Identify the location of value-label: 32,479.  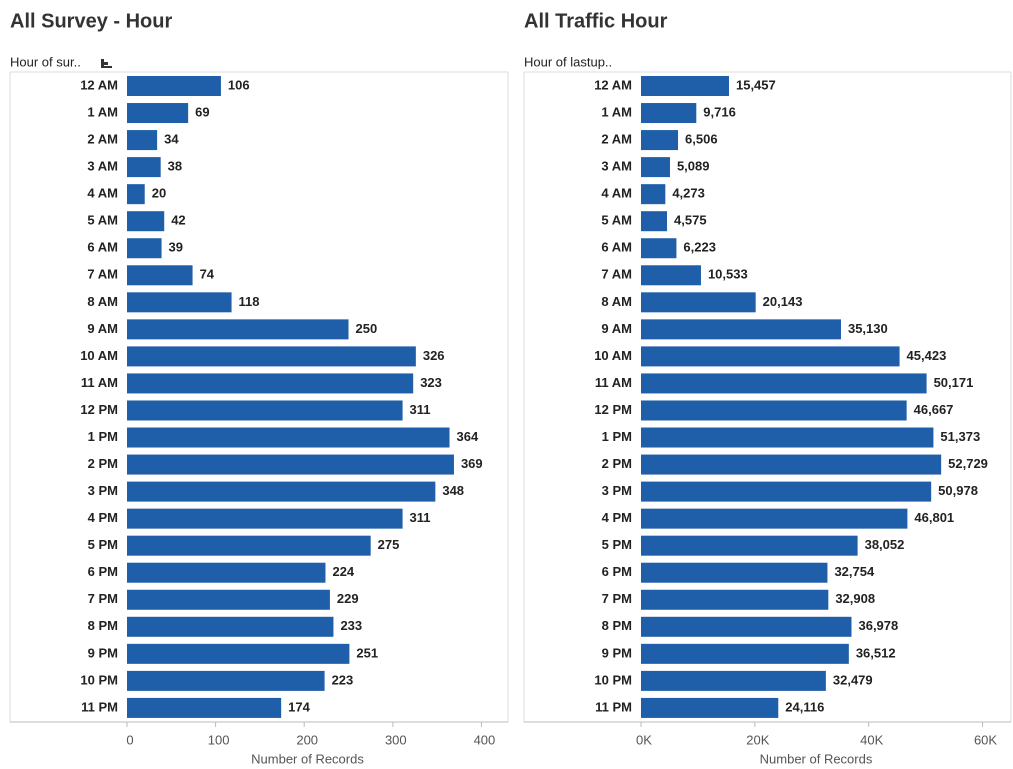
(853, 679).